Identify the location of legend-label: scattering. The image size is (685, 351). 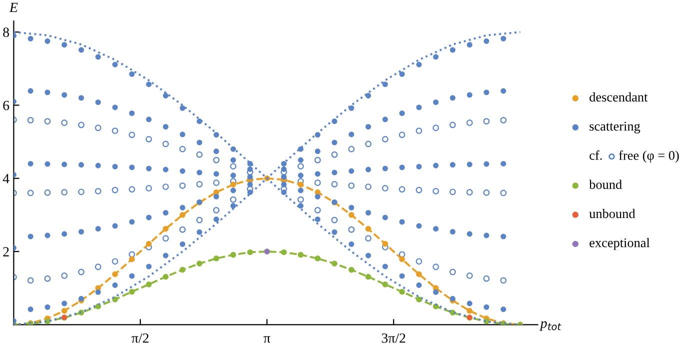
(615, 128).